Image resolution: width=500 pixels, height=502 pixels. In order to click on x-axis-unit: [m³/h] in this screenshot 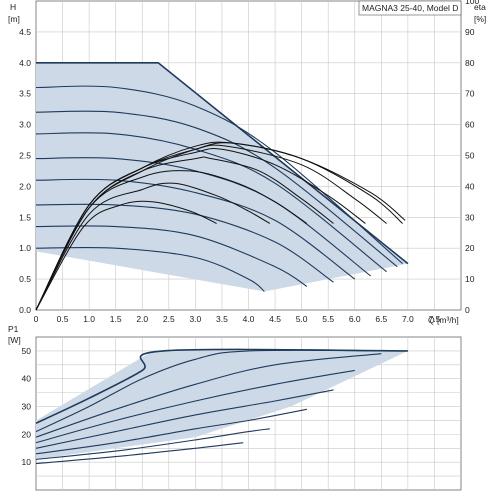, I will do `click(448, 320)`.